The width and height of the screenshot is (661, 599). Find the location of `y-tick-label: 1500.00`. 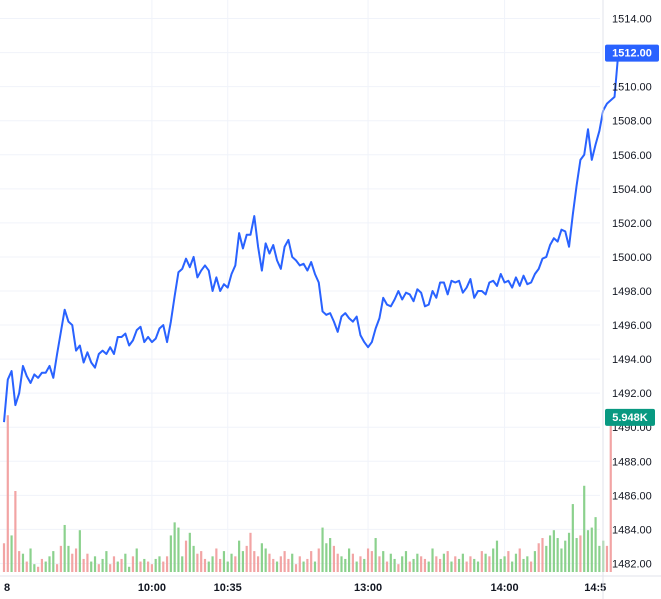

y-tick-label: 1500.00 is located at coordinates (632, 258).